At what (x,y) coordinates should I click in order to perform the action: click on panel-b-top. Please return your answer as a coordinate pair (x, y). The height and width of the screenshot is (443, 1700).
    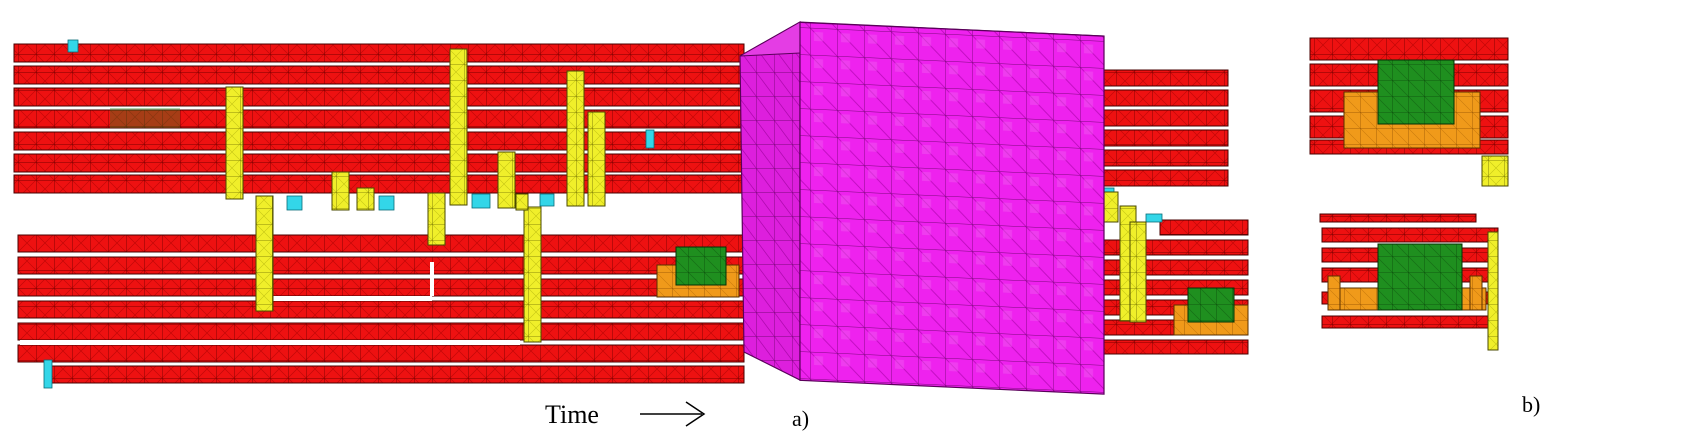
    Looking at the image, I should click on (1409, 111).